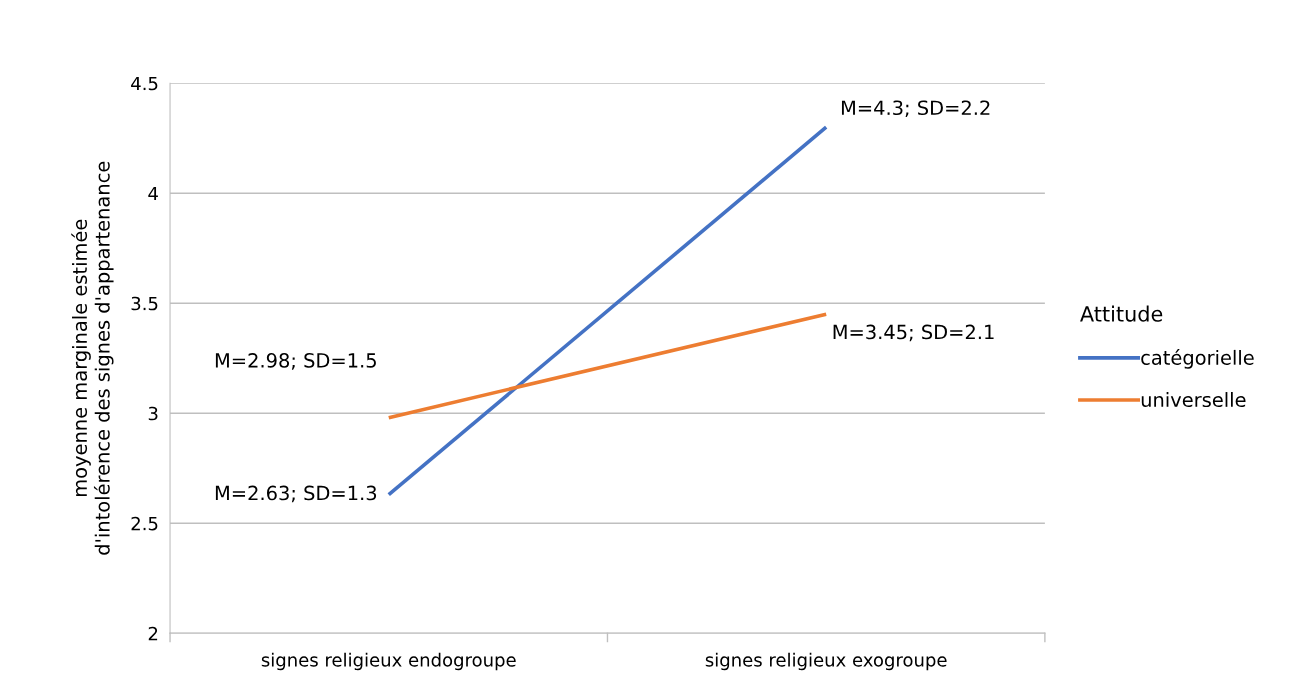 The width and height of the screenshot is (1298, 699). Describe the element at coordinates (92, 358) in the screenshot. I see `y-axis-title: moyenne marginale estimée d'intolérence des signes d'appartenance` at that location.